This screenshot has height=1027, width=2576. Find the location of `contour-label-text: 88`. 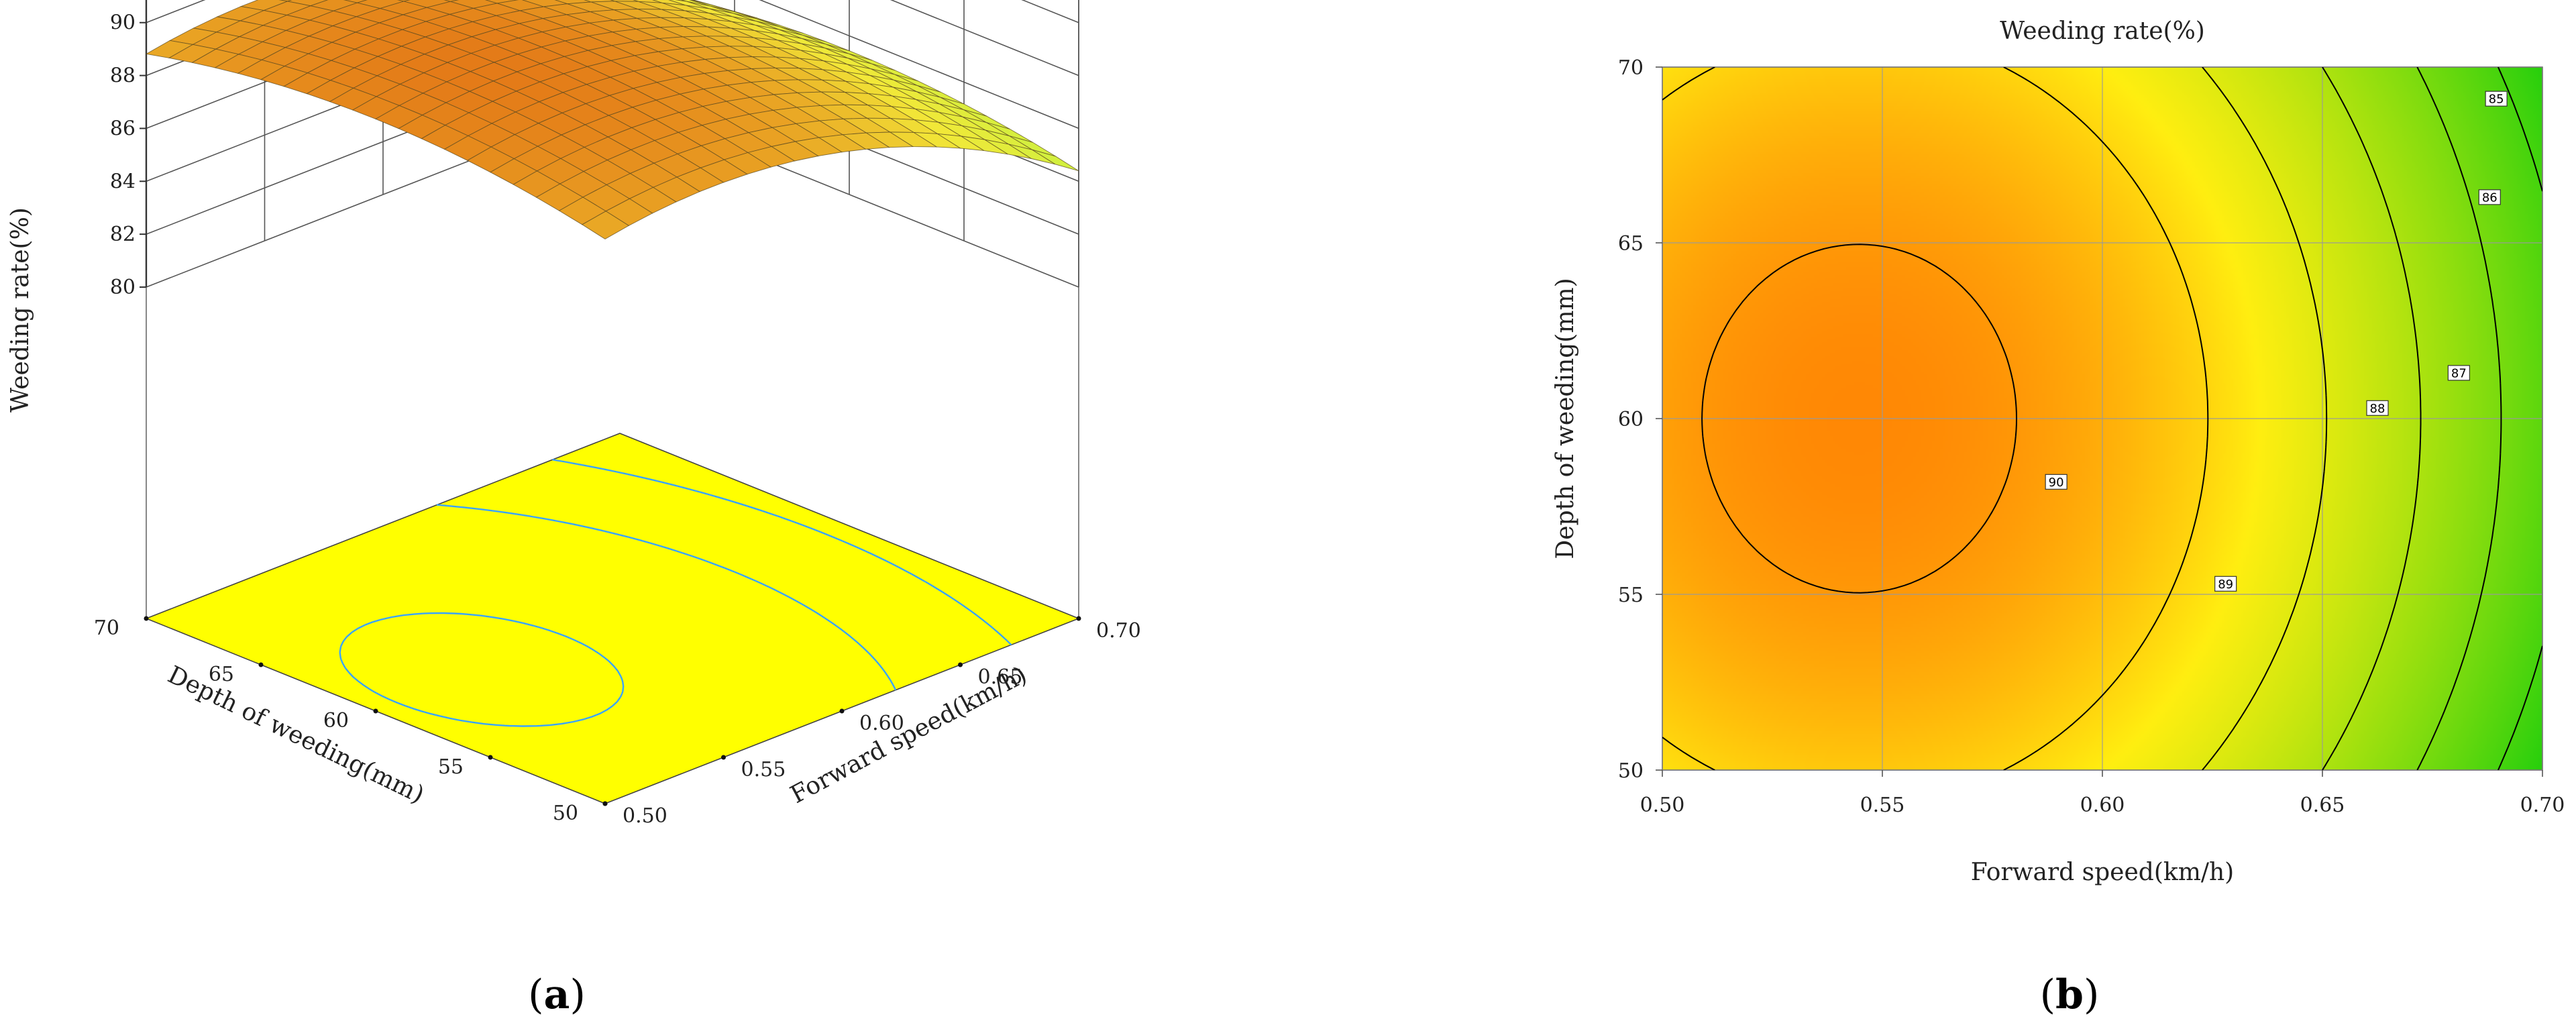

contour-label-text: 88 is located at coordinates (2377, 409).